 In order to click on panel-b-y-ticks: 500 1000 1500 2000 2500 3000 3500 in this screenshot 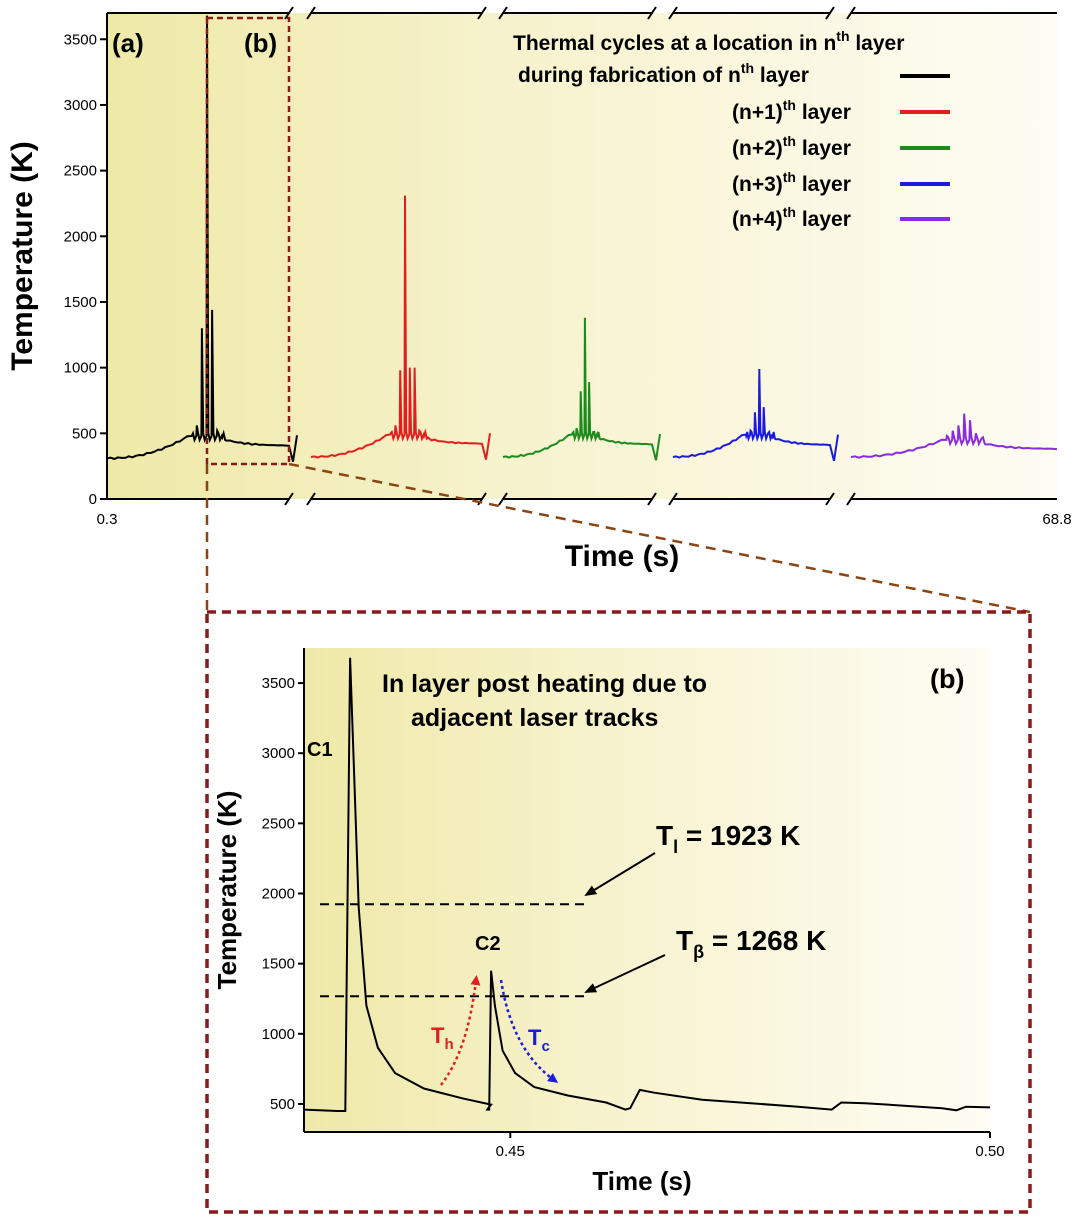, I will do `click(283, 894)`.